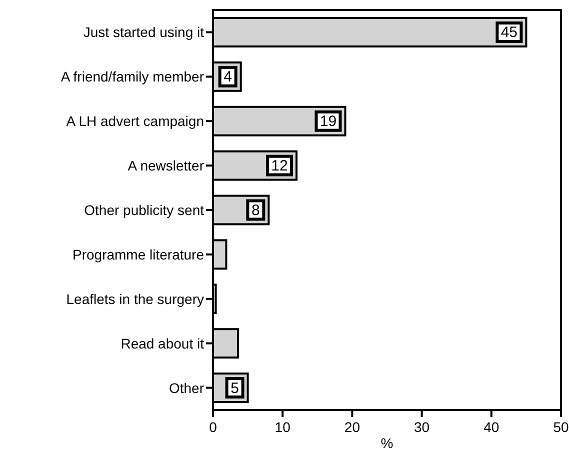 The width and height of the screenshot is (569, 471). I want to click on x-tick-label: 10, so click(282, 427).